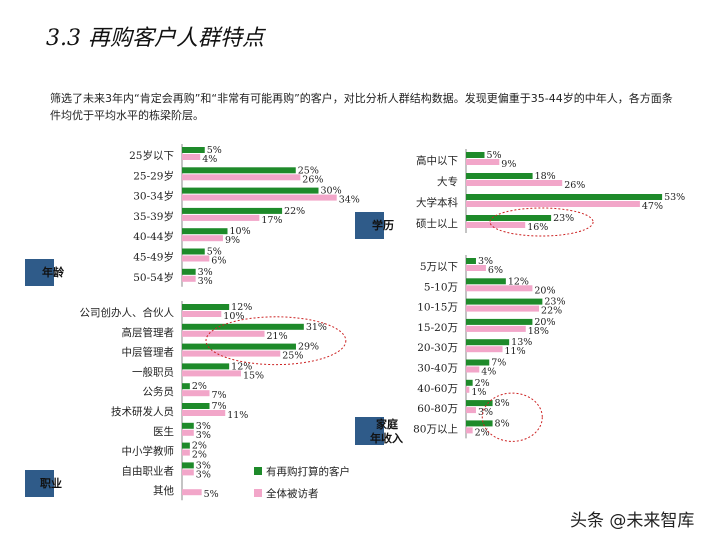 The height and width of the screenshot is (540, 720). I want to click on watermark: 头条 @未来智库, so click(632, 521).